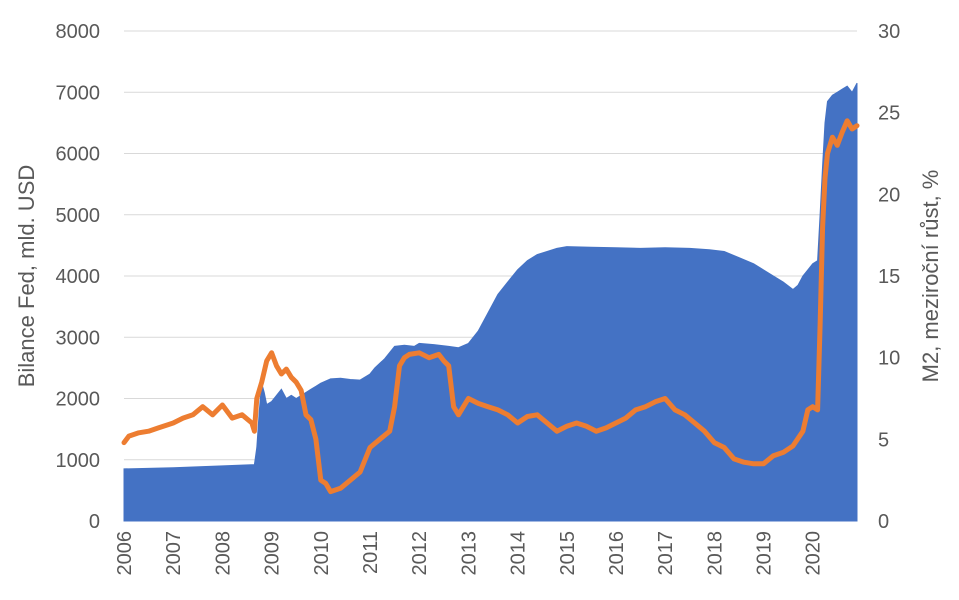 The width and height of the screenshot is (959, 600). What do you see at coordinates (78, 338) in the screenshot?
I see `y-left-tick-label: 3000` at bounding box center [78, 338].